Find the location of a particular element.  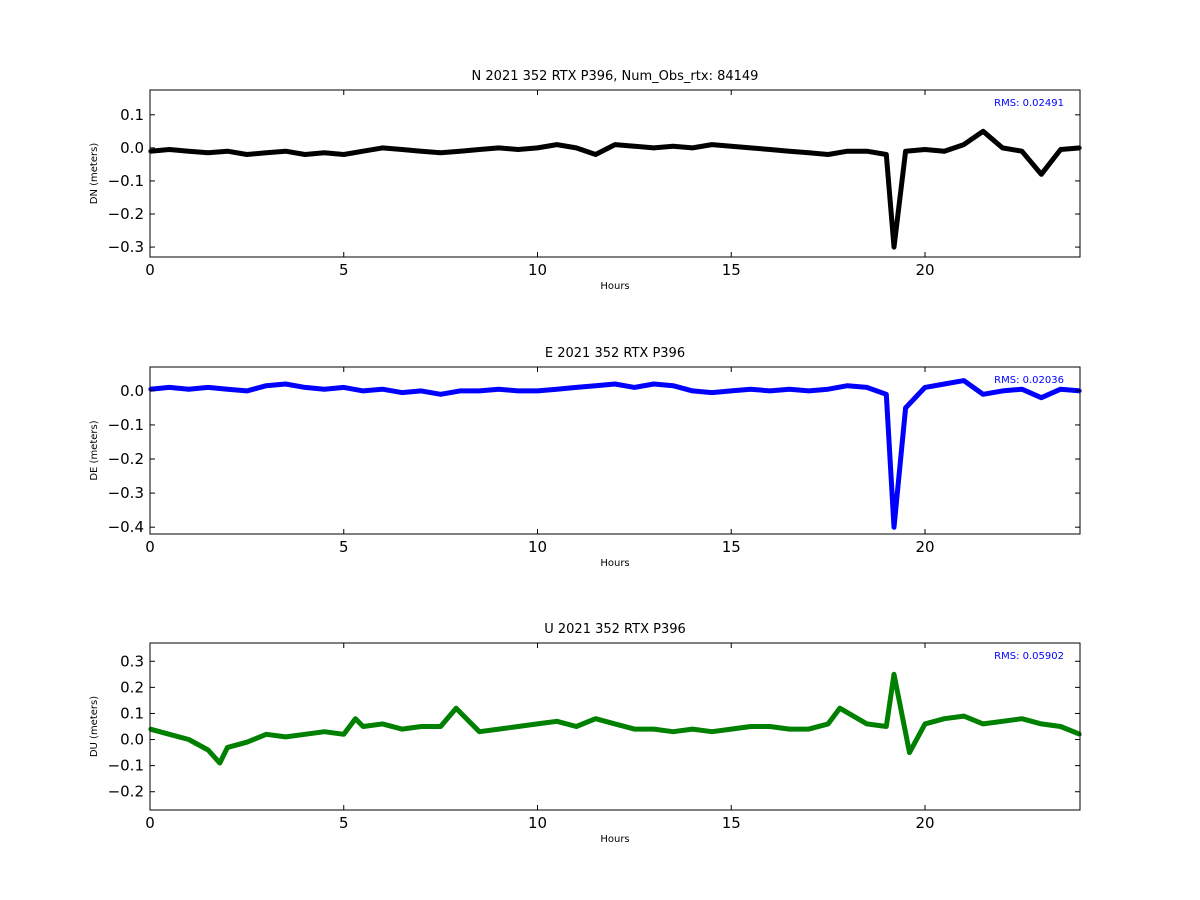

east-y-axis-label: DE (meters) is located at coordinates (94, 450).